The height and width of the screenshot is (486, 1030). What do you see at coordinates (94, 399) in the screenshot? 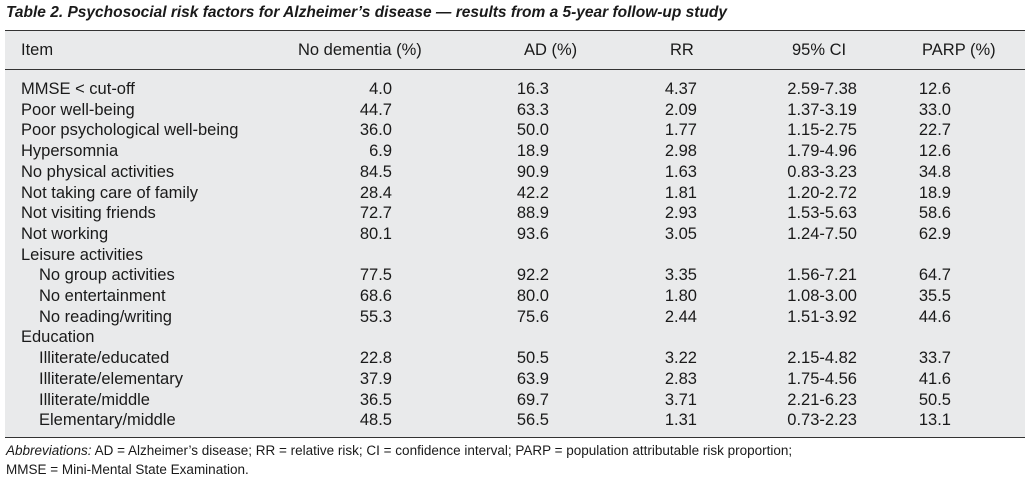
I see `cell-item: Illiterate/middle` at bounding box center [94, 399].